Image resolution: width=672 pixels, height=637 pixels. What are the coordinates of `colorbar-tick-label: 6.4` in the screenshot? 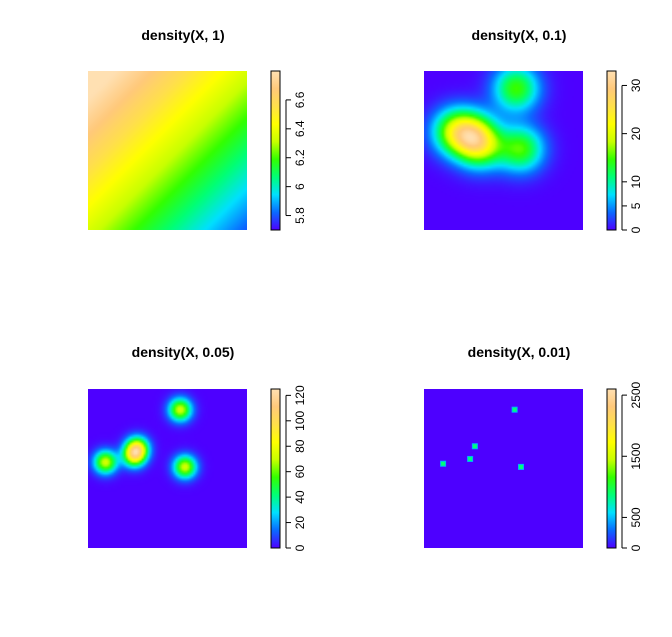 It's located at (300, 128).